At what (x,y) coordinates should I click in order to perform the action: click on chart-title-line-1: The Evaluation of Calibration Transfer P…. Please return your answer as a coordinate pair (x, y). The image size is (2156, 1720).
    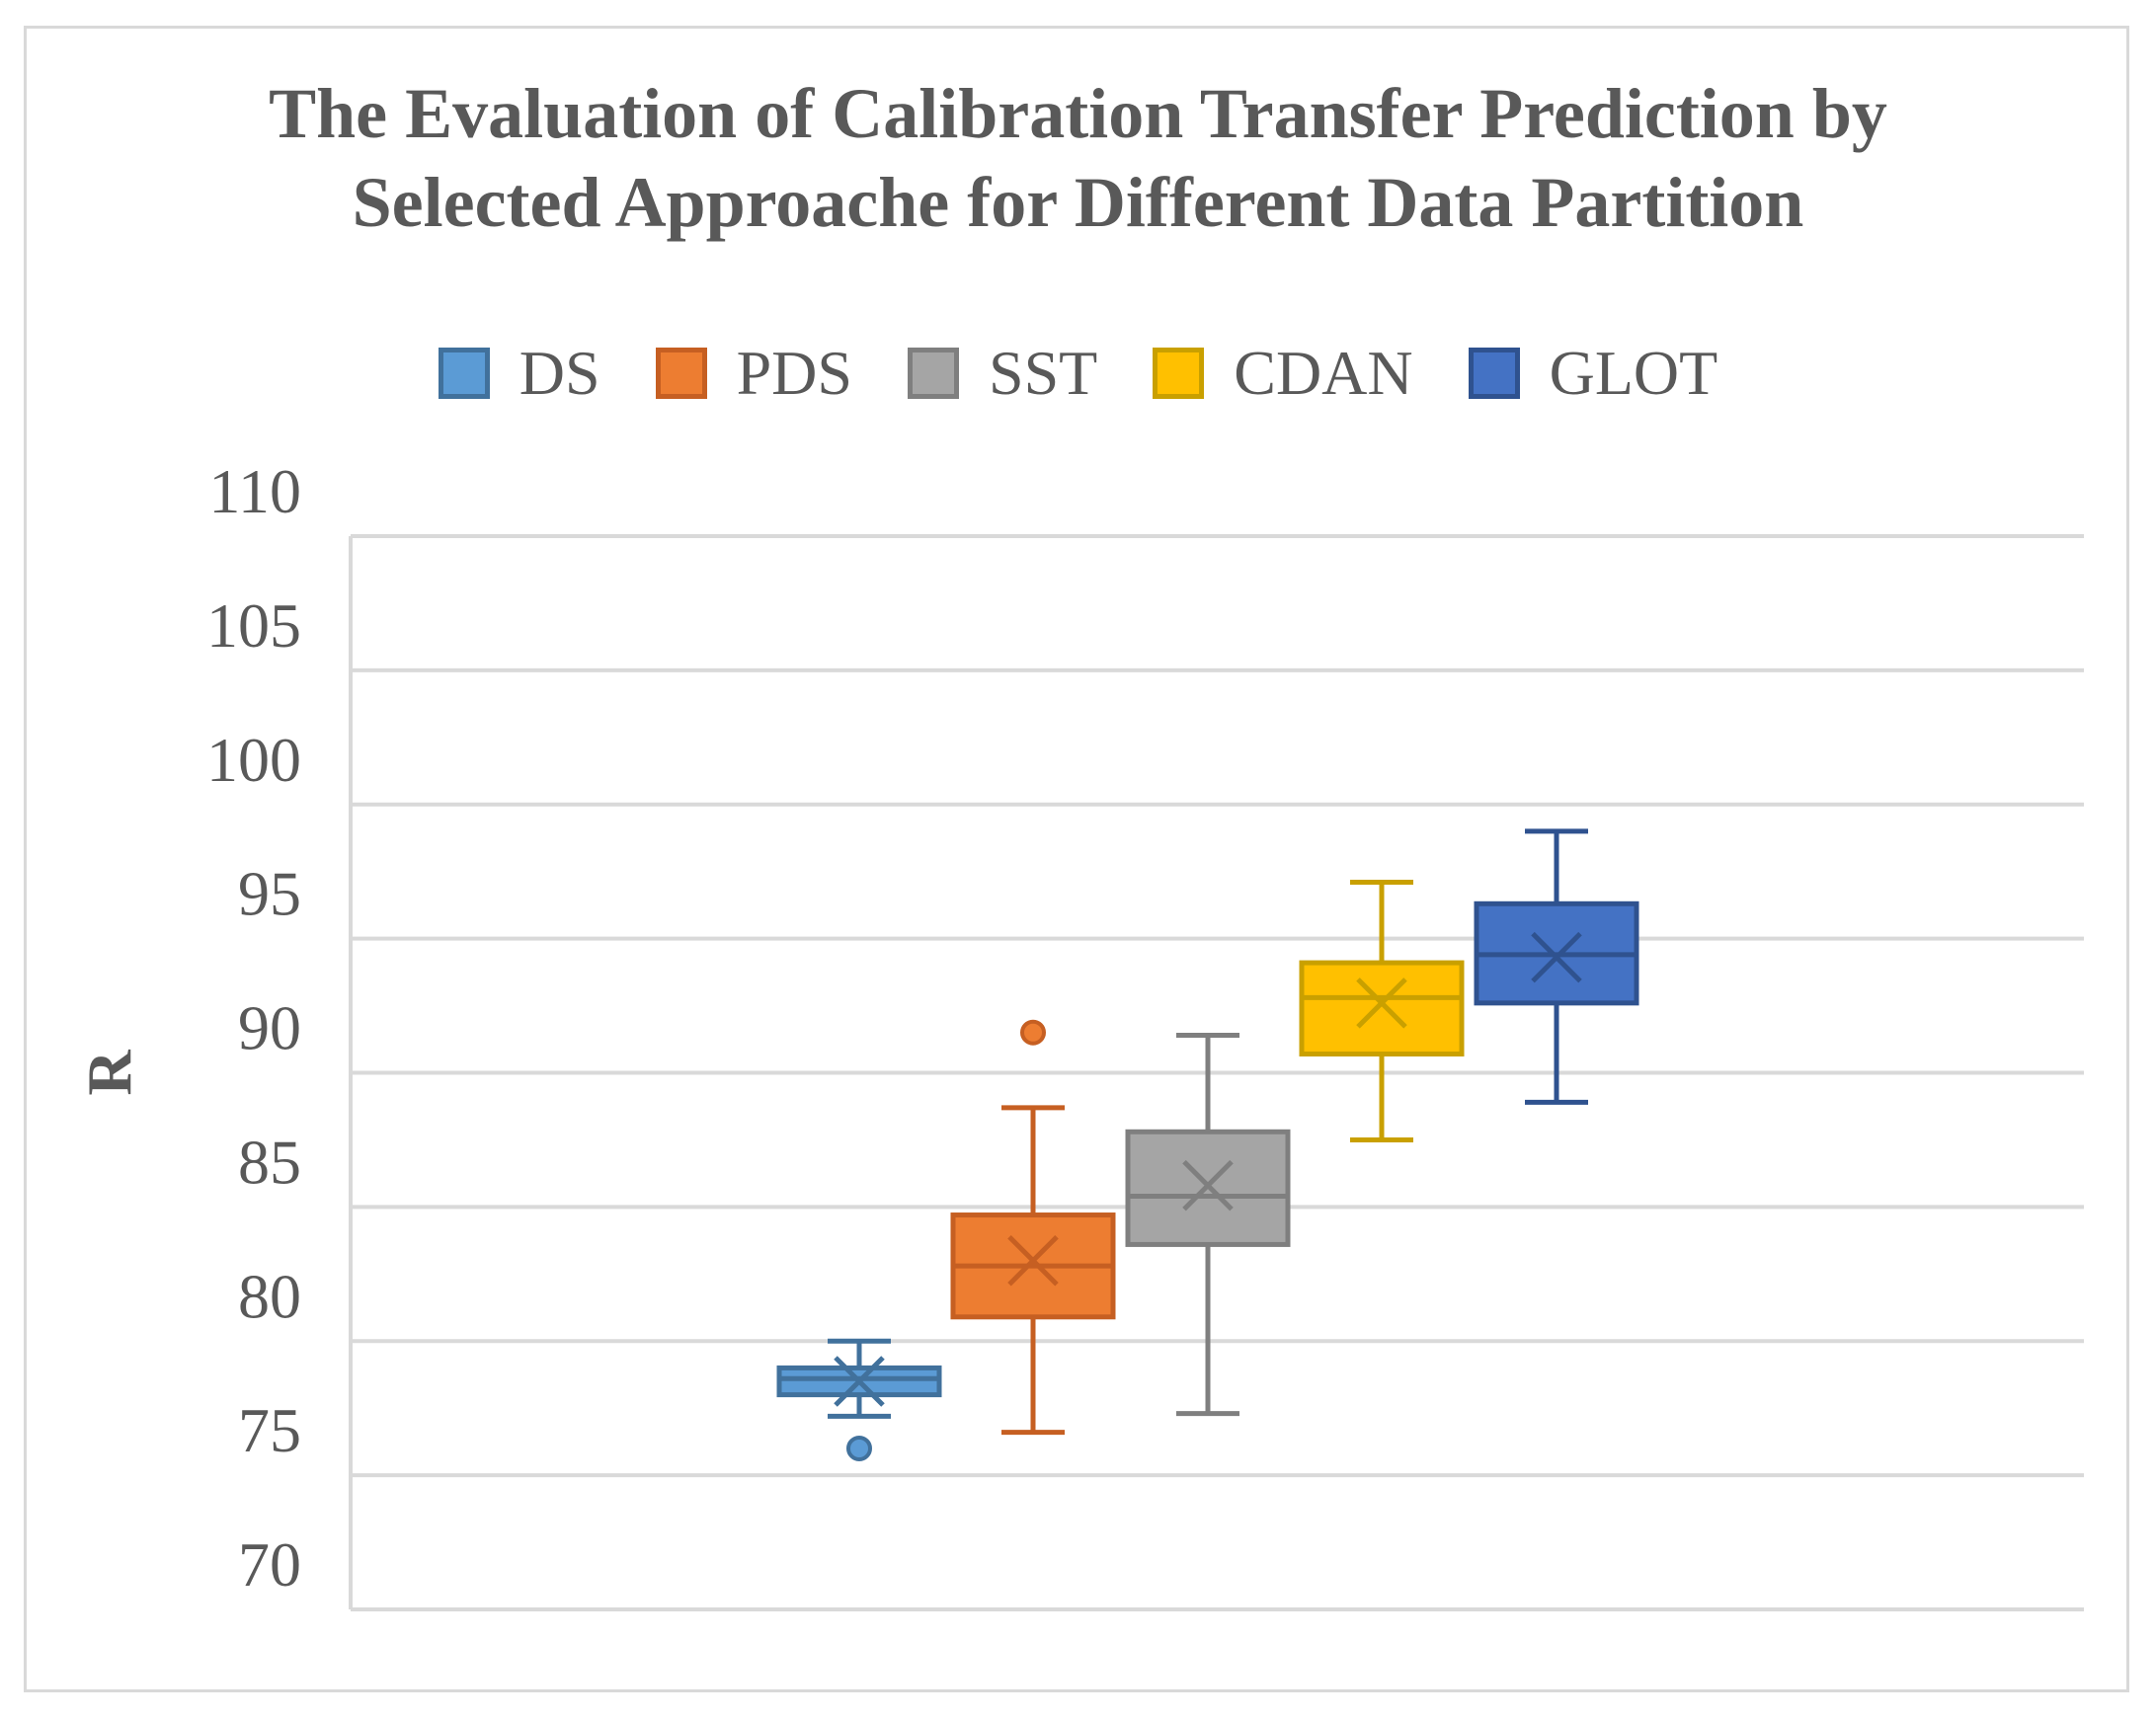
    Looking at the image, I should click on (1078, 113).